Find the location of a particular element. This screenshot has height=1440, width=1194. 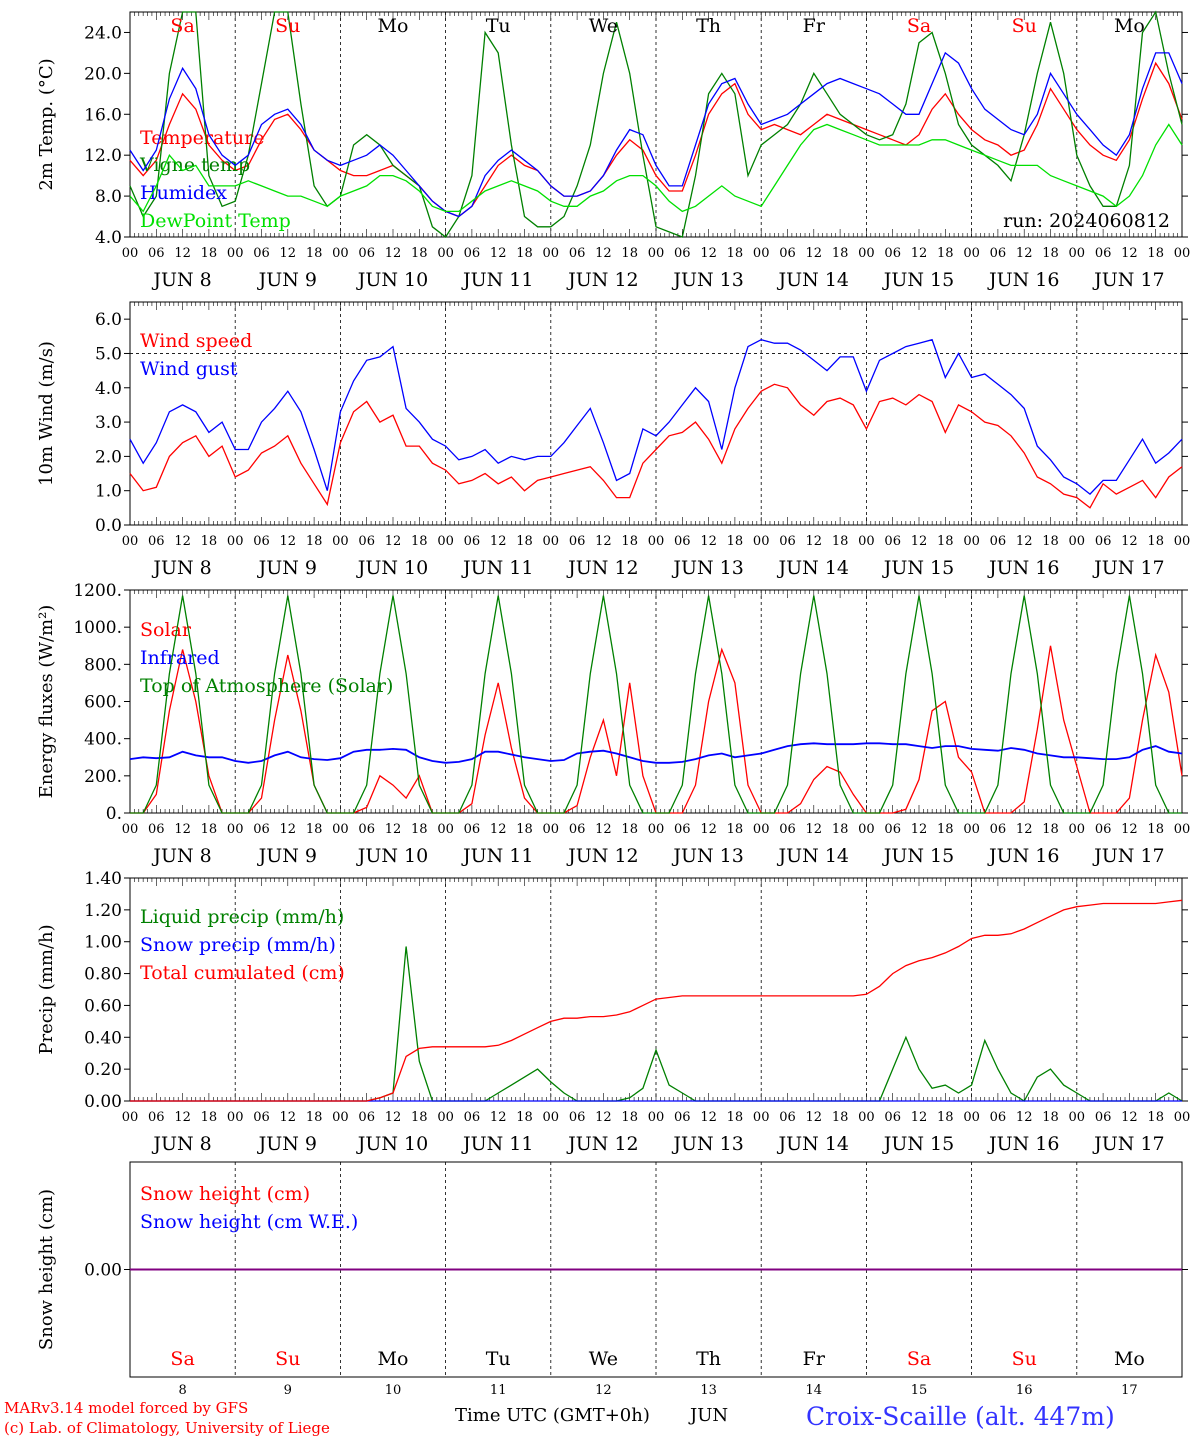

y-tick-label: 5.0 is located at coordinates (108, 354).